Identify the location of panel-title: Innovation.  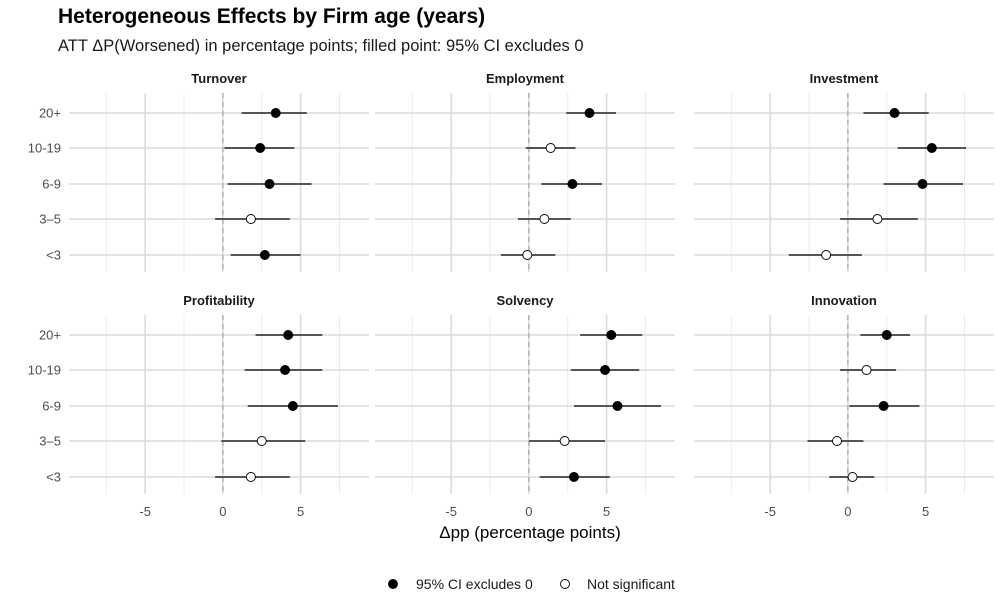
(844, 300).